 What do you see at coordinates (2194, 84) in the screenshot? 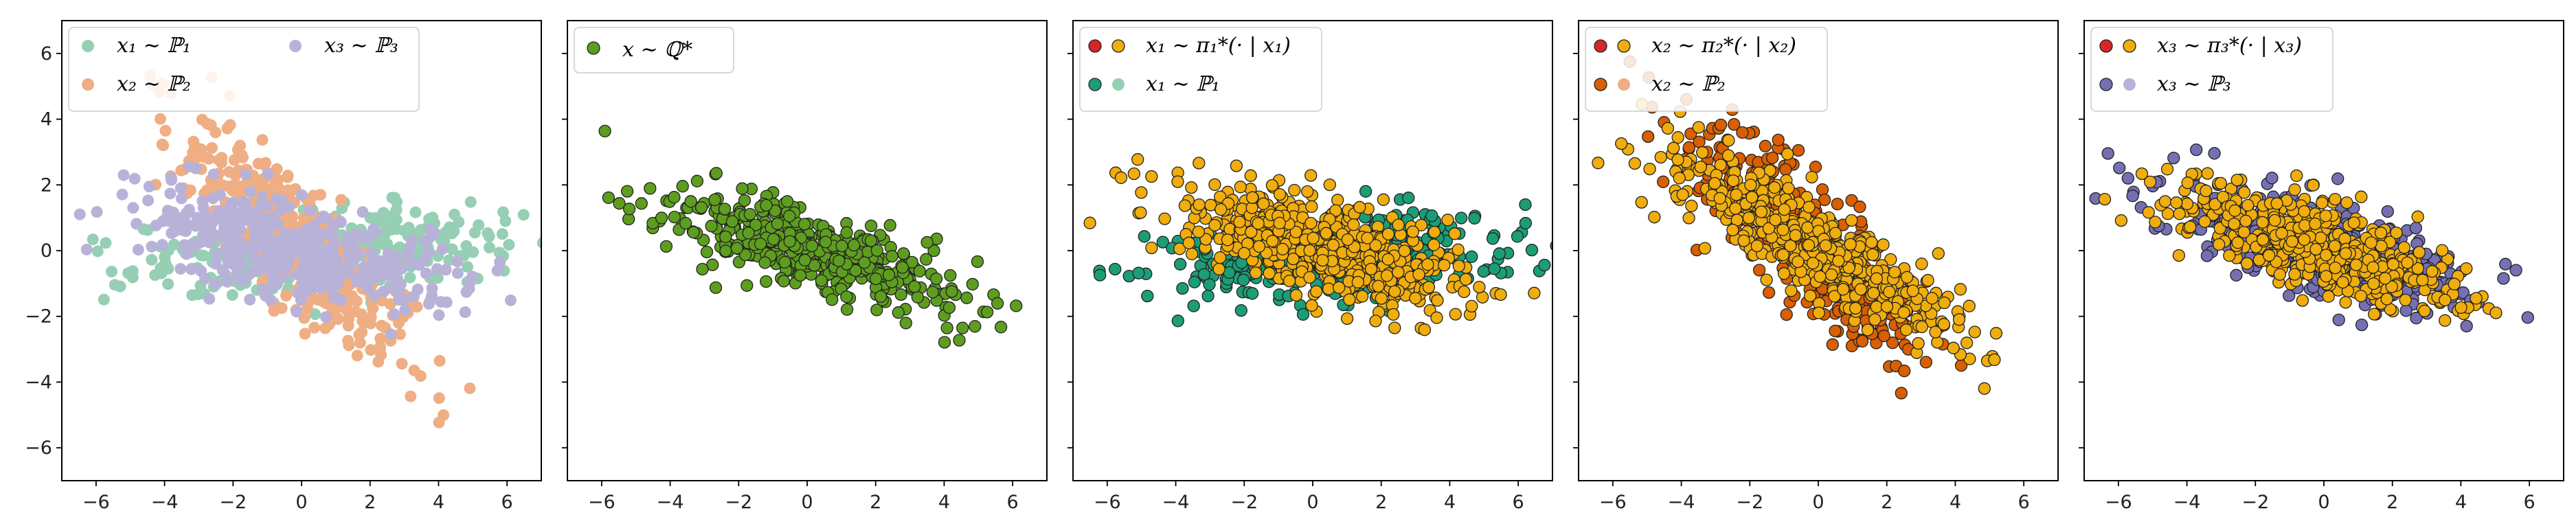
I see `legend-label: x₃ ∼ ℙ₃` at bounding box center [2194, 84].